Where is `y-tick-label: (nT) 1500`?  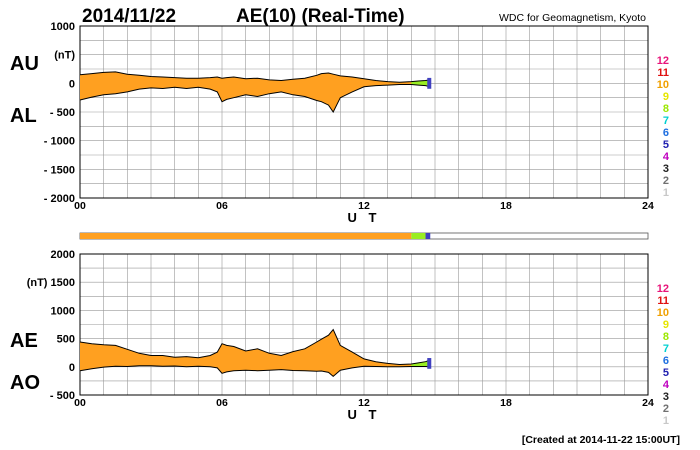 y-tick-label: (nT) 1500 is located at coordinates (51, 283).